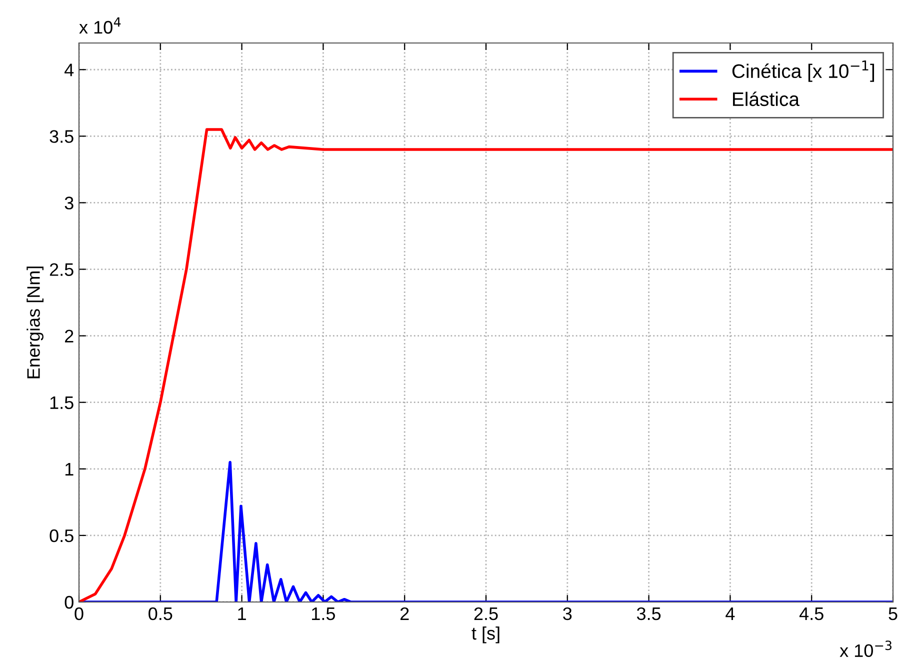  I want to click on y-tick-label: 1, so click(69, 469).